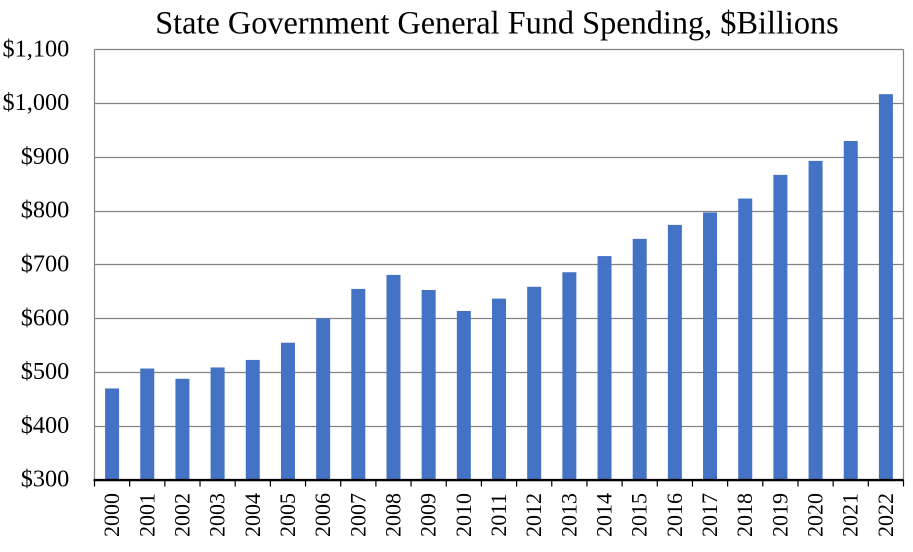 The height and width of the screenshot is (552, 913). I want to click on svg-text: 2006, so click(322, 515).